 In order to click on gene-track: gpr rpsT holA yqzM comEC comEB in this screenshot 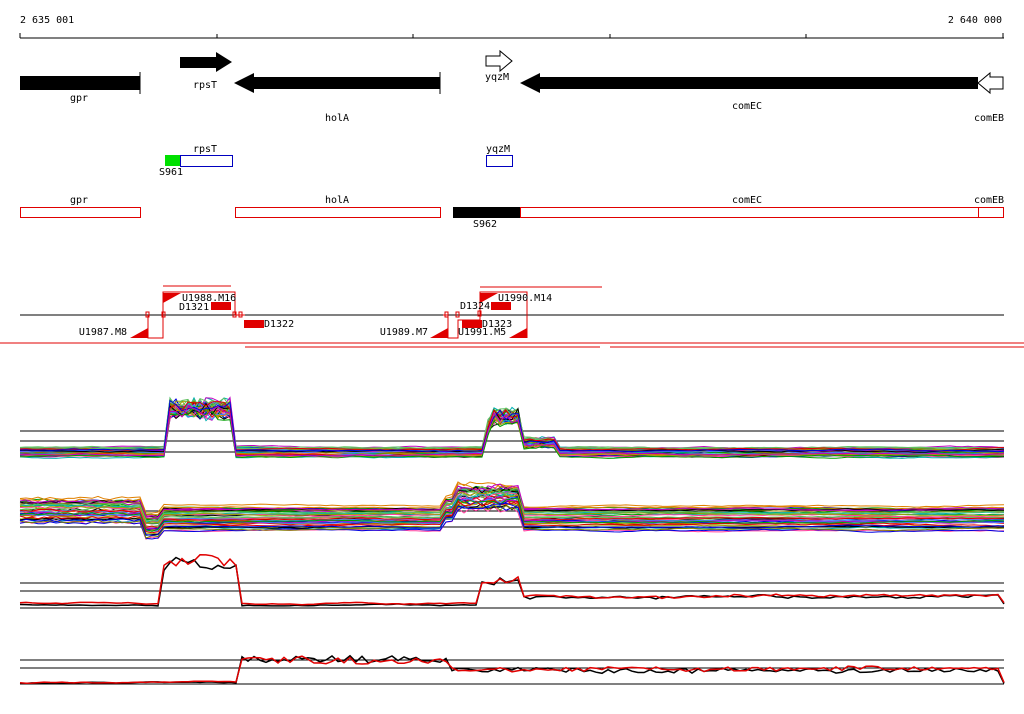, I will do `click(512, 86)`.